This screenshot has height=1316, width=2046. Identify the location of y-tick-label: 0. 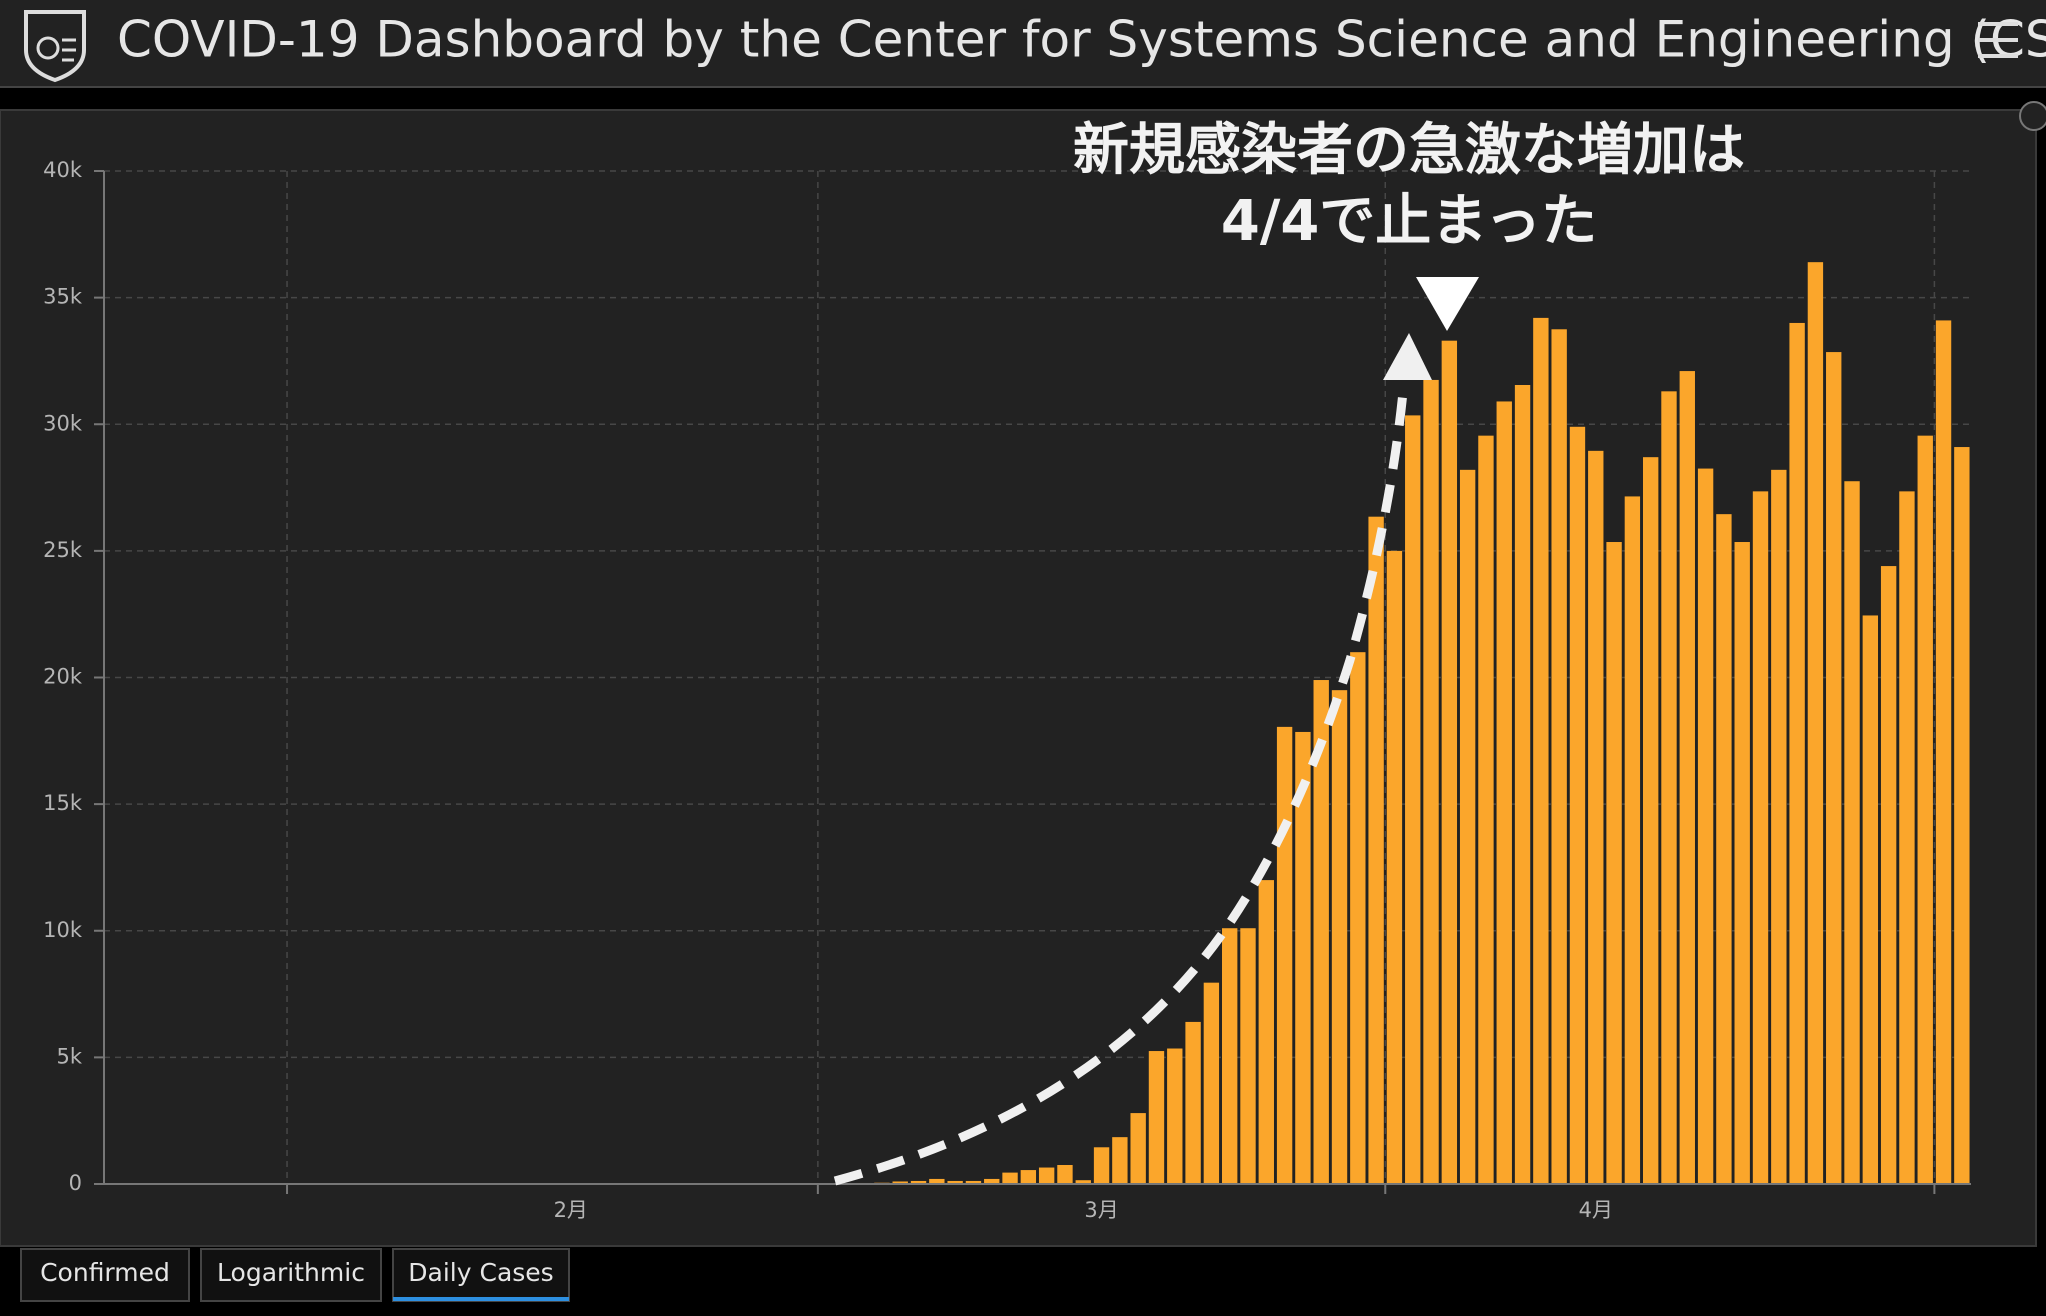
(75, 1183).